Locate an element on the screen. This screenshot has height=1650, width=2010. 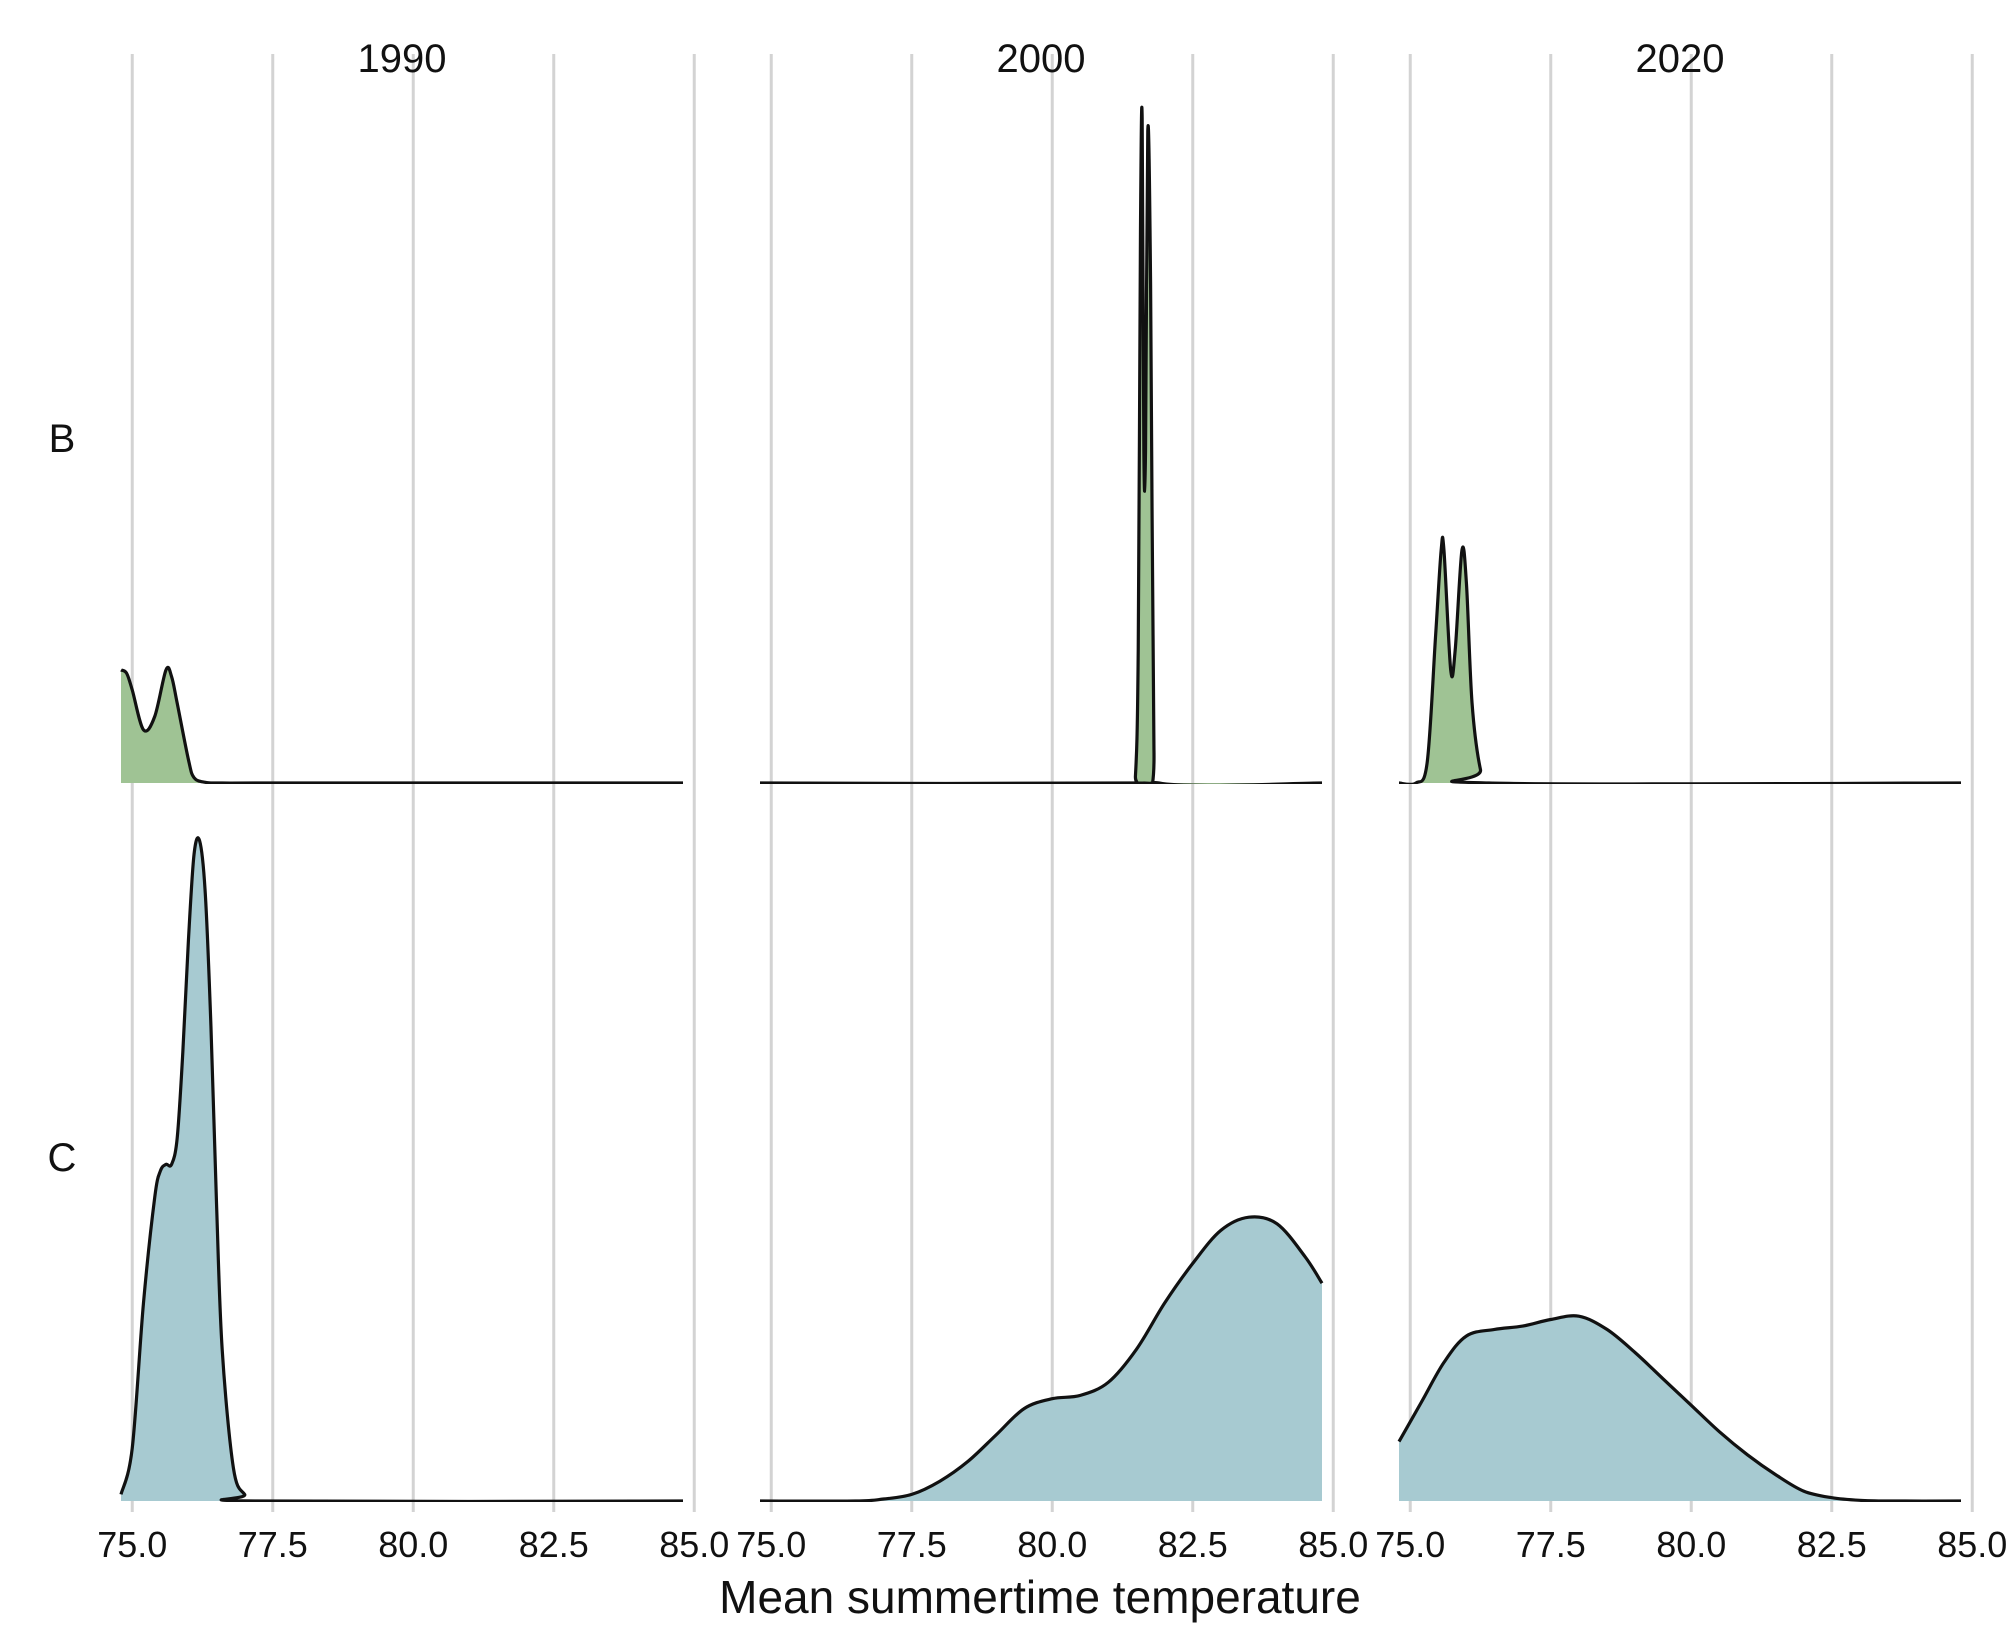
row-label-B: B is located at coordinates (62, 439).